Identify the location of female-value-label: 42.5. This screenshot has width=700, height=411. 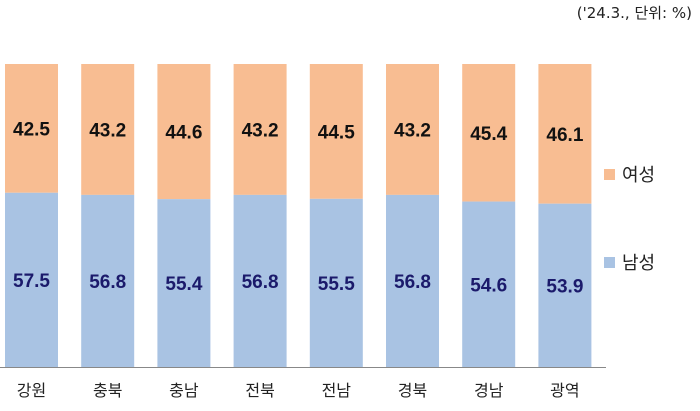
(31, 129).